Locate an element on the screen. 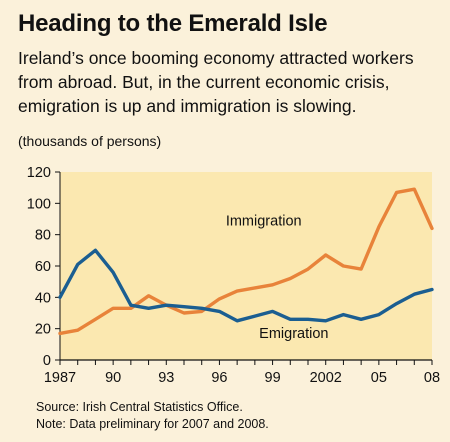 This screenshot has height=442, width=450. series-label-immigration: Immigration is located at coordinates (264, 221).